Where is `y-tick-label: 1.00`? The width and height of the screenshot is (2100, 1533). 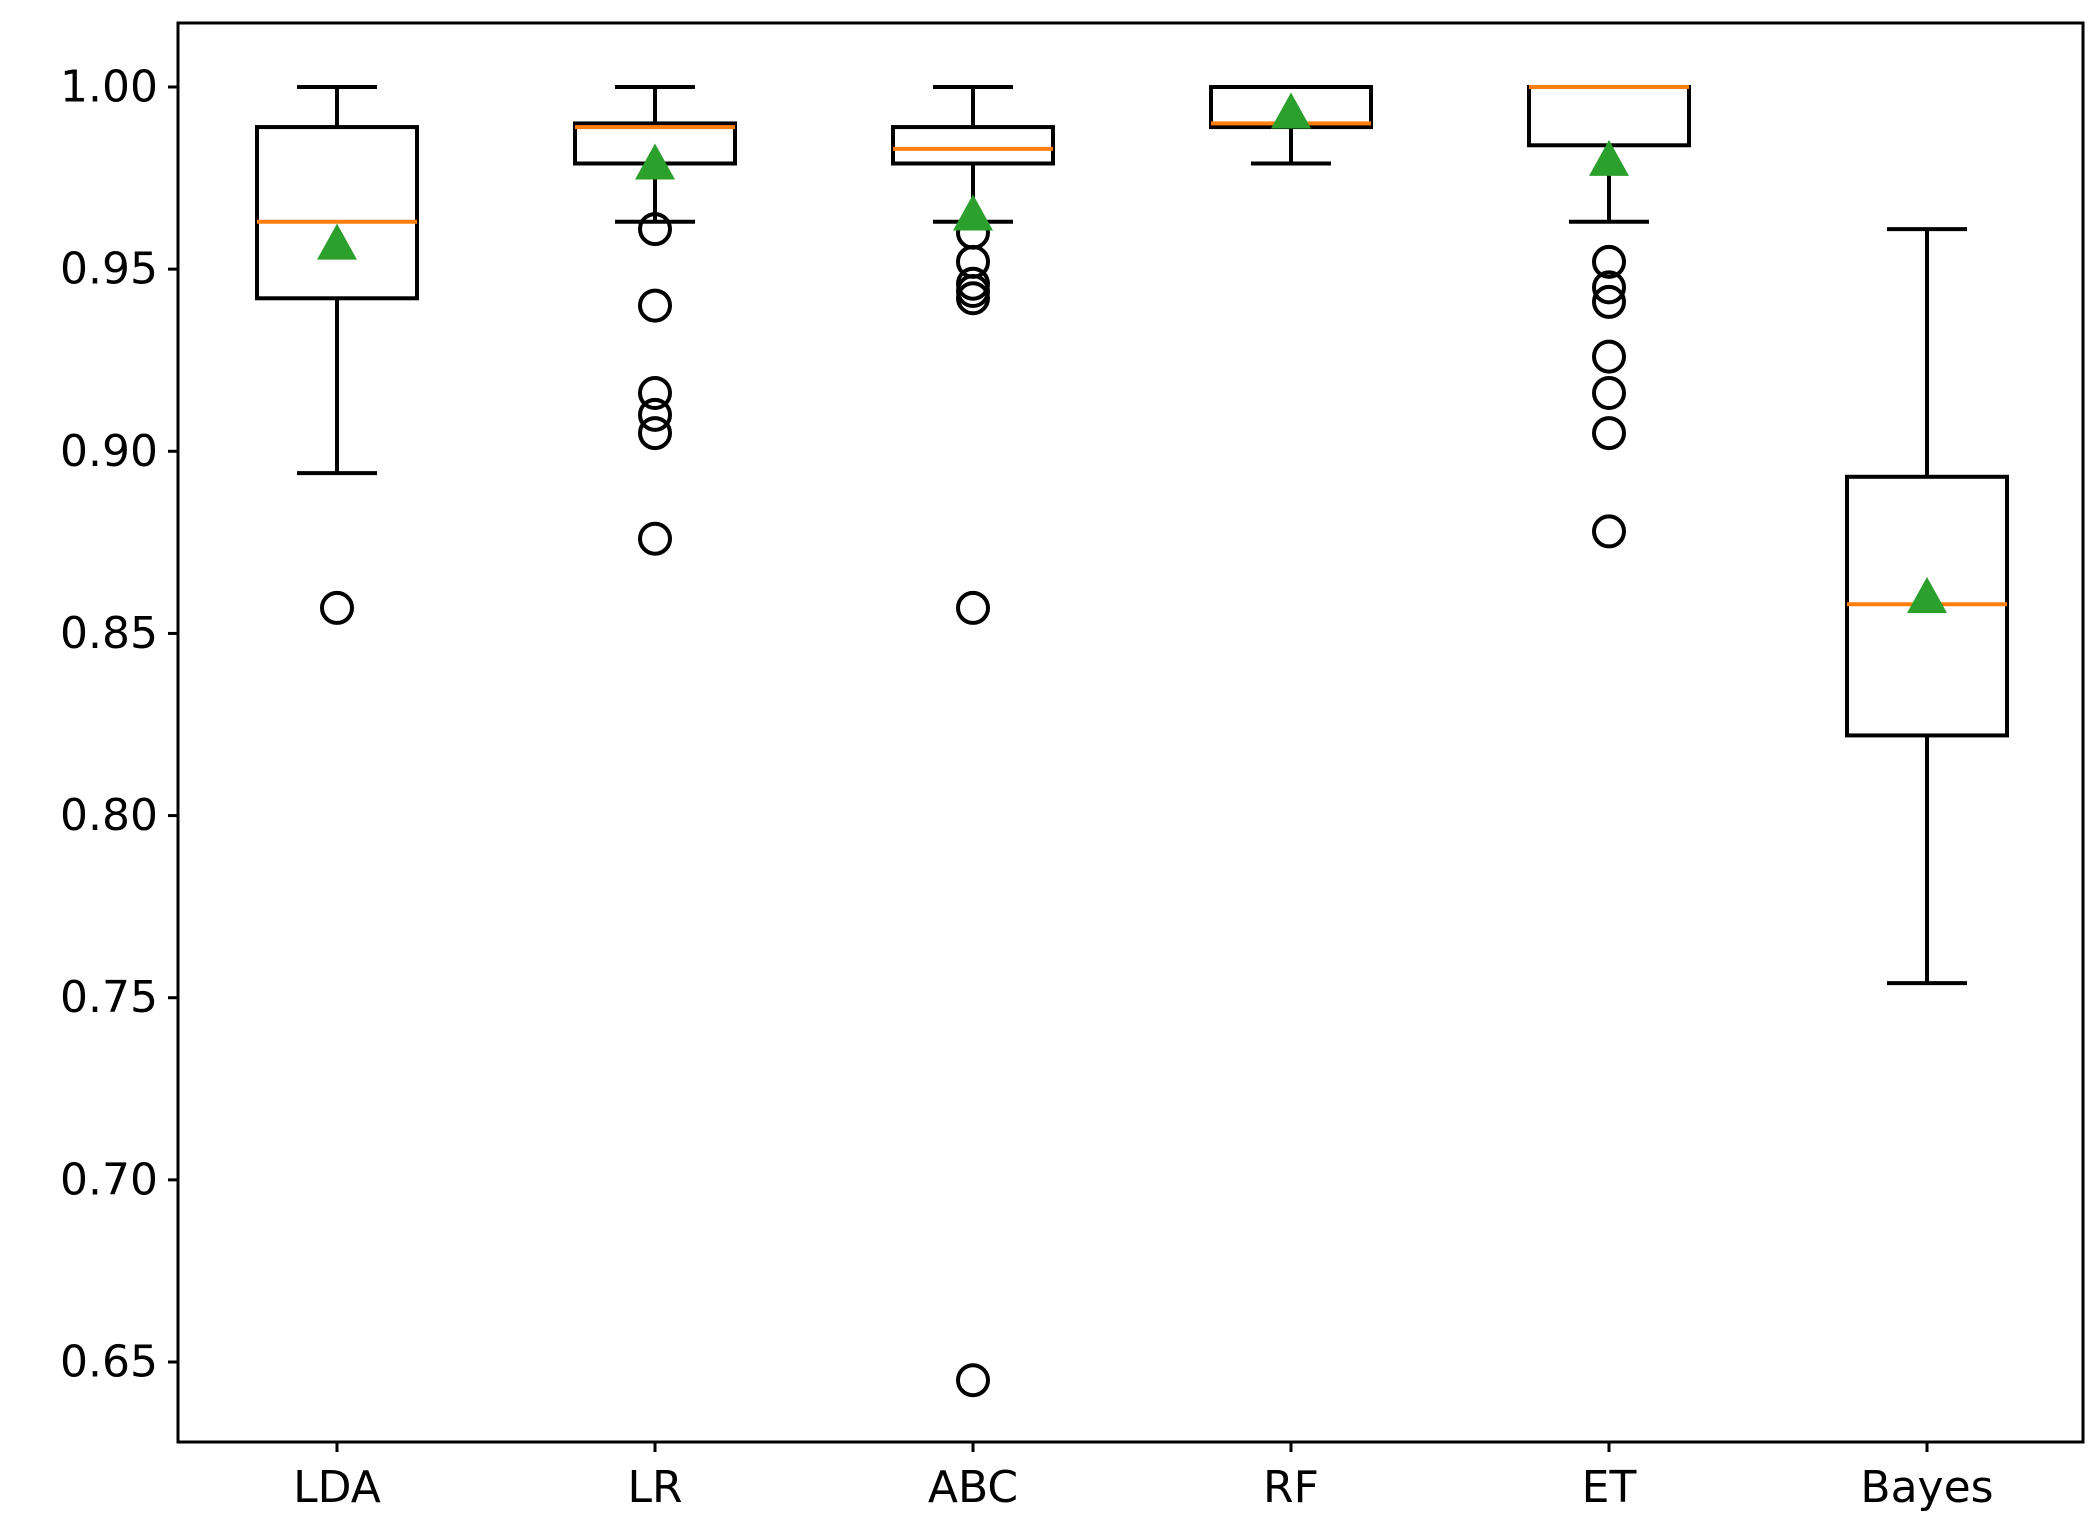 y-tick-label: 1.00 is located at coordinates (109, 87).